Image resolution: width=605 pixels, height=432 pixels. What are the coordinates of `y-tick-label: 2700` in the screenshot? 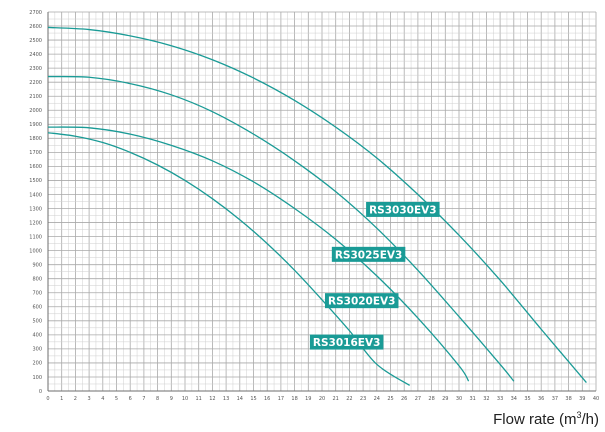 It's located at (35, 13).